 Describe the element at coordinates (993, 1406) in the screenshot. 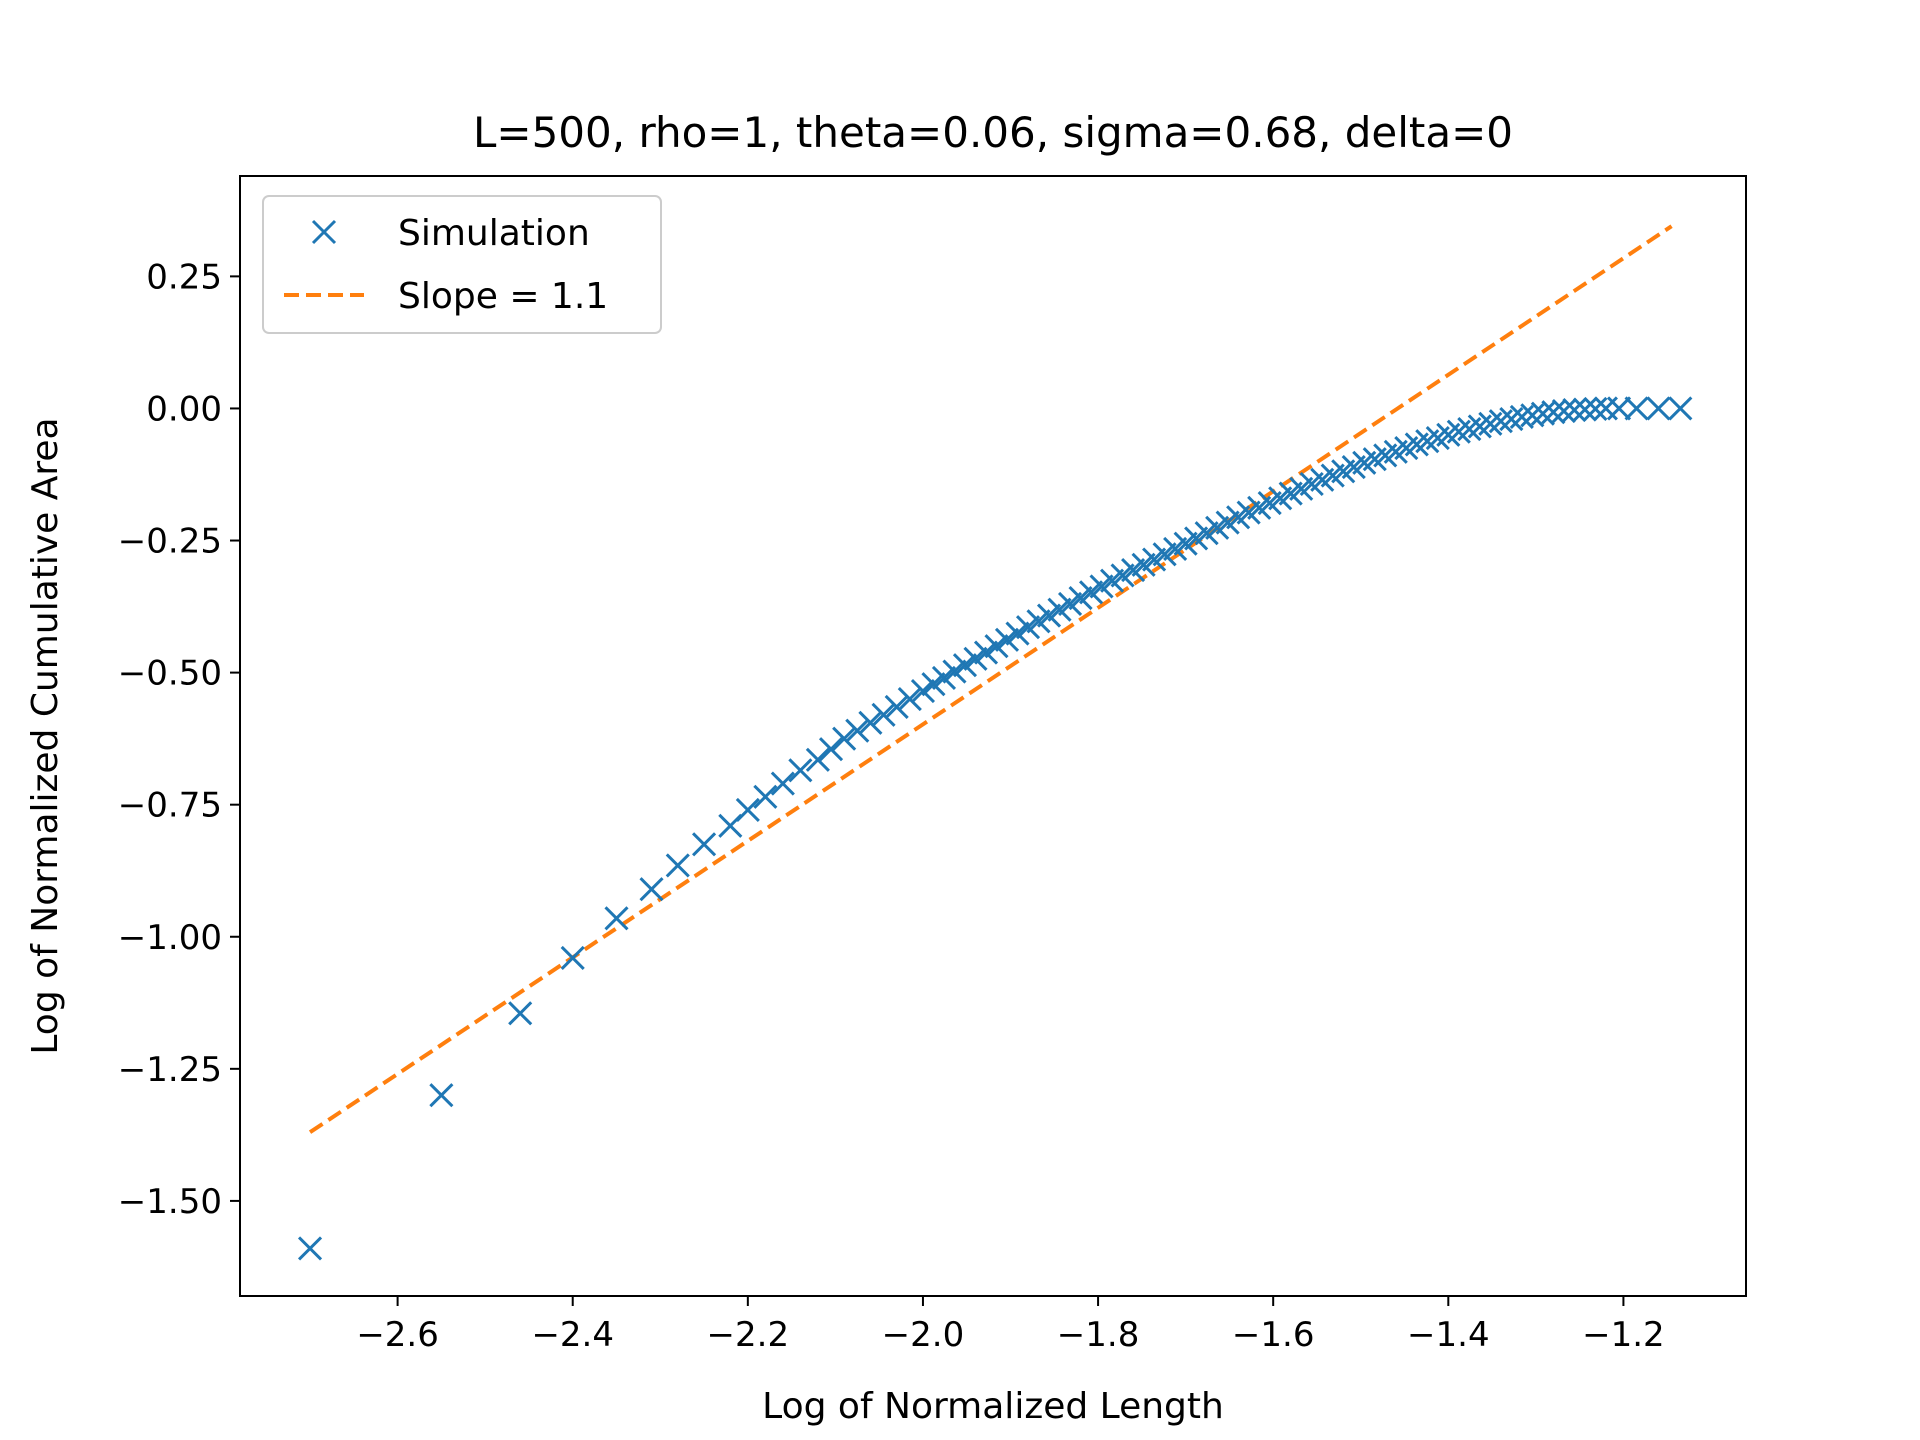

I see `x-axis-label: Log of Normalized Length` at that location.